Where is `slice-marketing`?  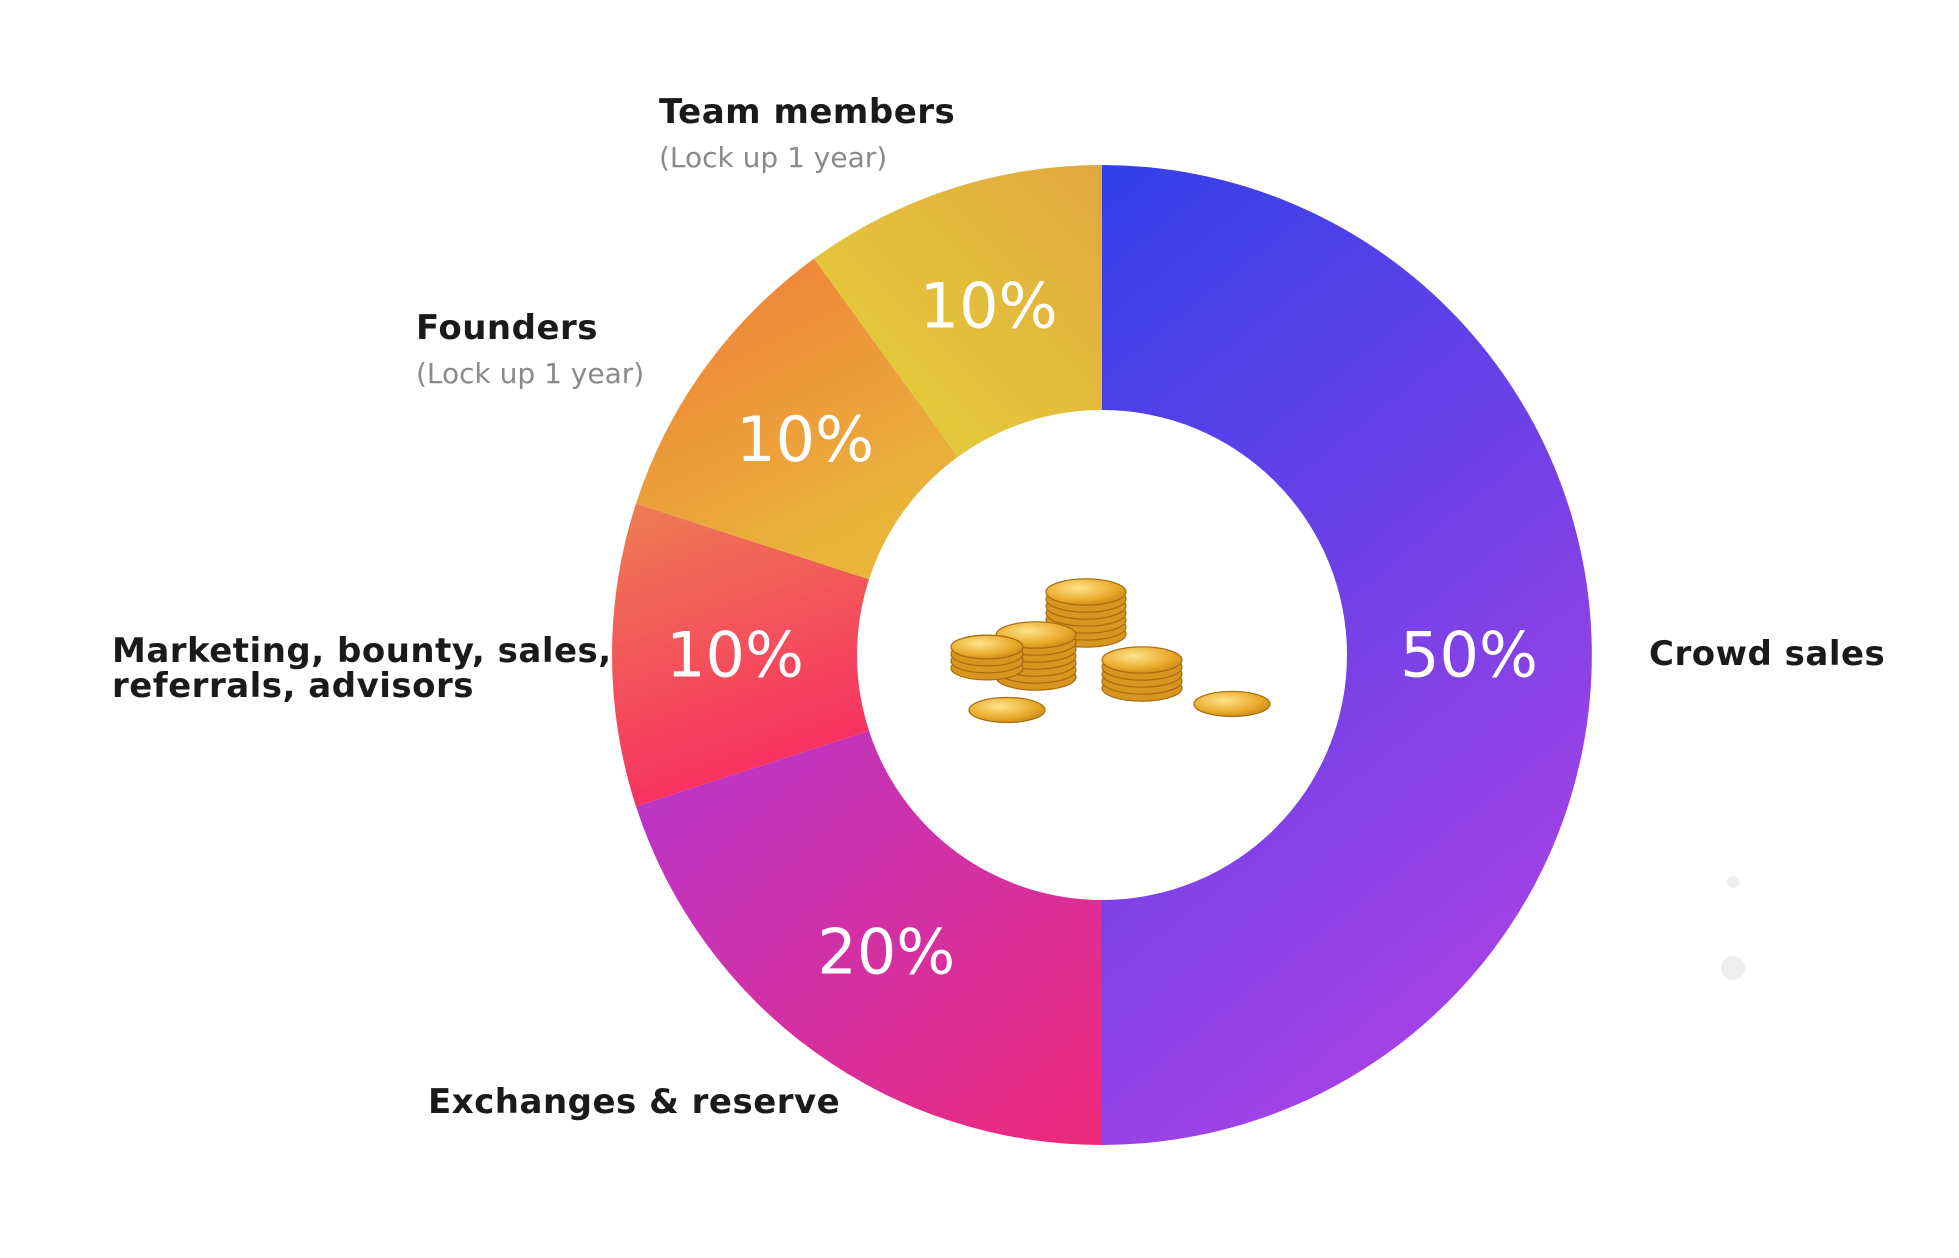 slice-marketing is located at coordinates (740, 655).